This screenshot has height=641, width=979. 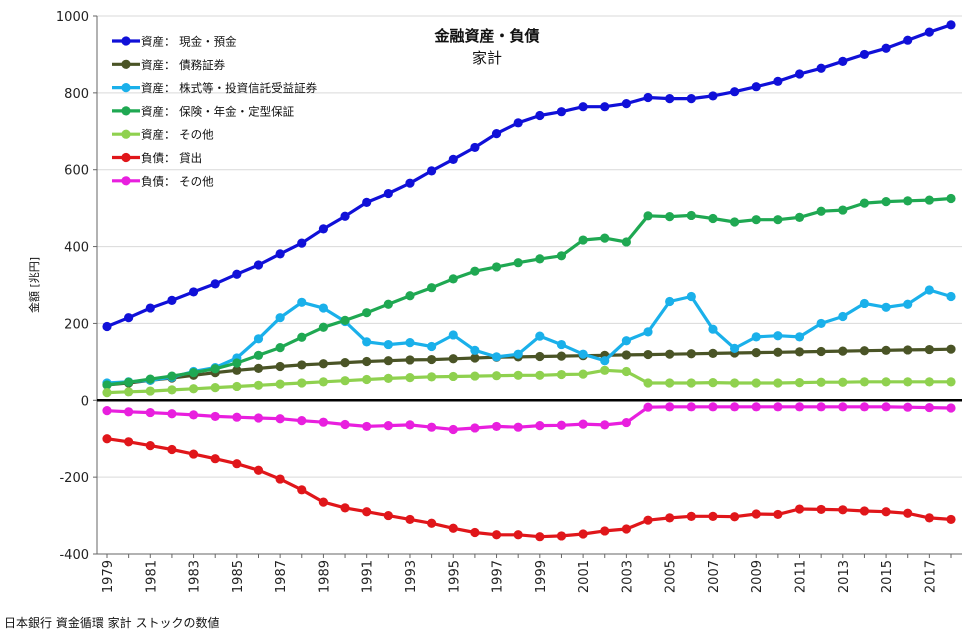 What do you see at coordinates (195, 576) in the screenshot?
I see `x-tick-label: 1983` at bounding box center [195, 576].